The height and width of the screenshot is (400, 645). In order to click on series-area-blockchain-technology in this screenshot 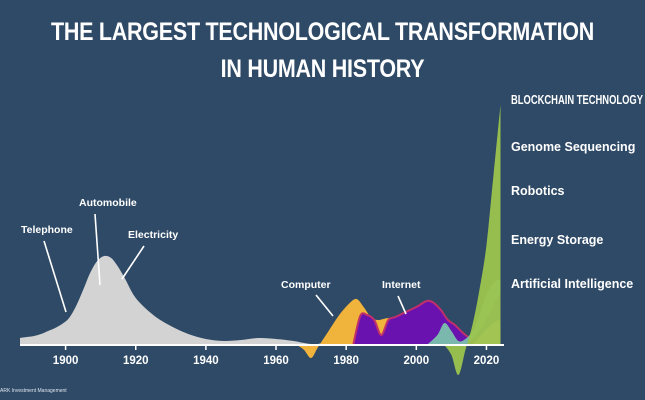, I will do `click(472, 240)`.